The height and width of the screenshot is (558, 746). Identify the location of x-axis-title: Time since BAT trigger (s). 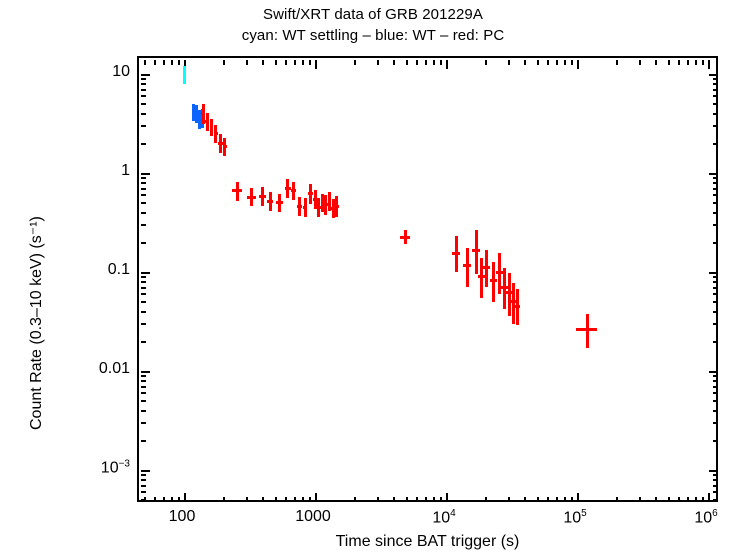
(427, 541).